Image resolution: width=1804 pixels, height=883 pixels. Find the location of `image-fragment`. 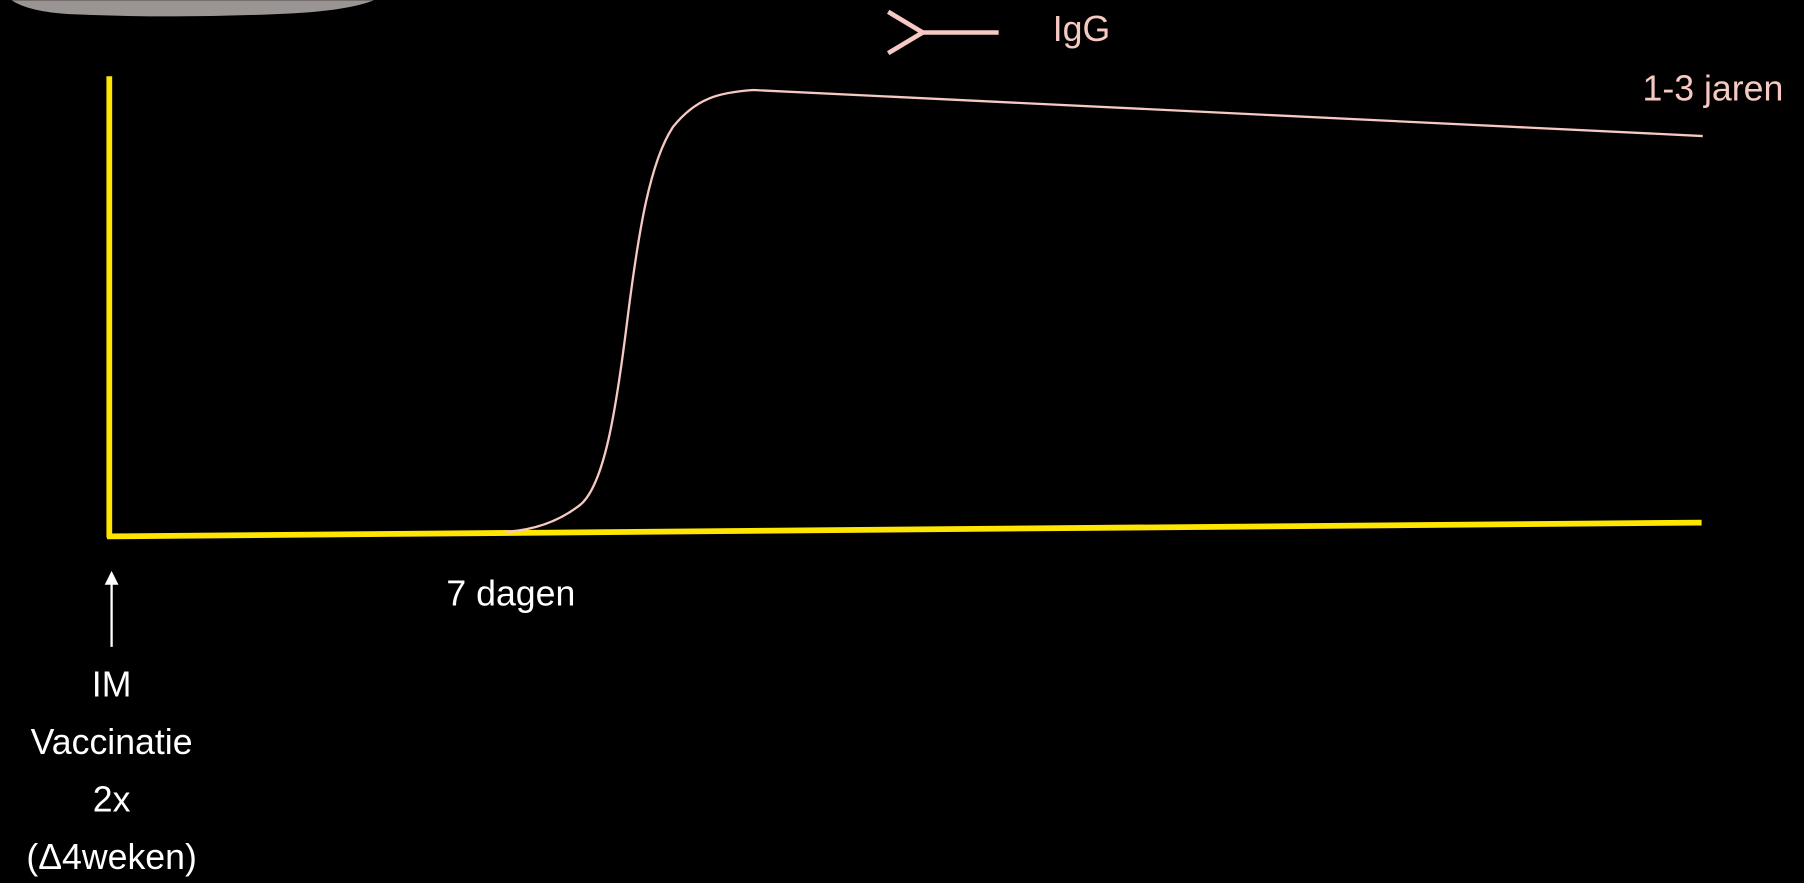

image-fragment is located at coordinates (192, 8).